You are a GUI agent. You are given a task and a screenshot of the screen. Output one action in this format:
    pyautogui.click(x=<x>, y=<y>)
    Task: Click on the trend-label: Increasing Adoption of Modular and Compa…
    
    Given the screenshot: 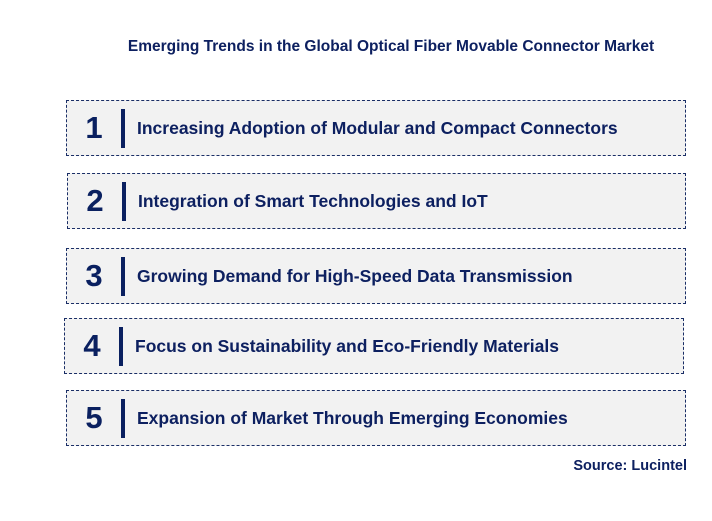 What is the action you would take?
    pyautogui.click(x=377, y=127)
    